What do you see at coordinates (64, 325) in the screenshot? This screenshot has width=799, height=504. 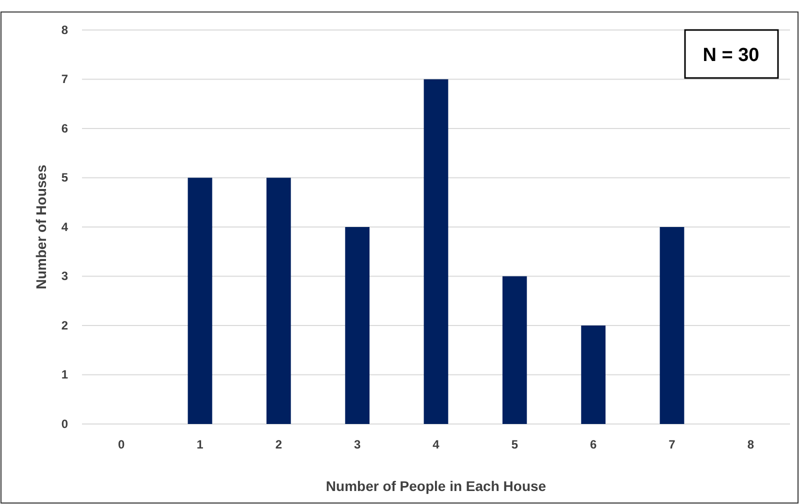 I see `y-tick-label: 2` at bounding box center [64, 325].